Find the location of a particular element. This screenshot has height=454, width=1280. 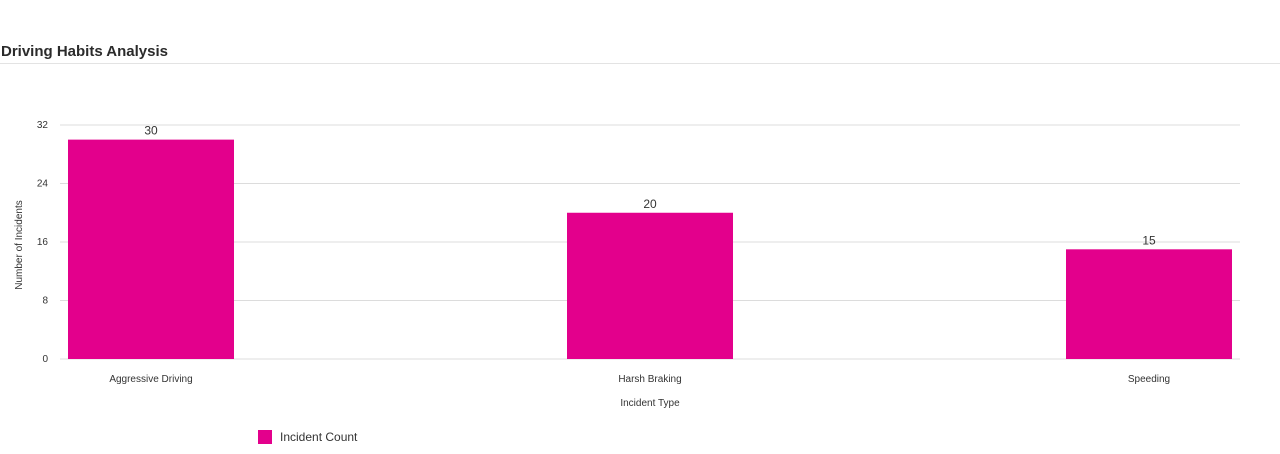

y-axis-title: Number of Incidents is located at coordinates (19, 245).